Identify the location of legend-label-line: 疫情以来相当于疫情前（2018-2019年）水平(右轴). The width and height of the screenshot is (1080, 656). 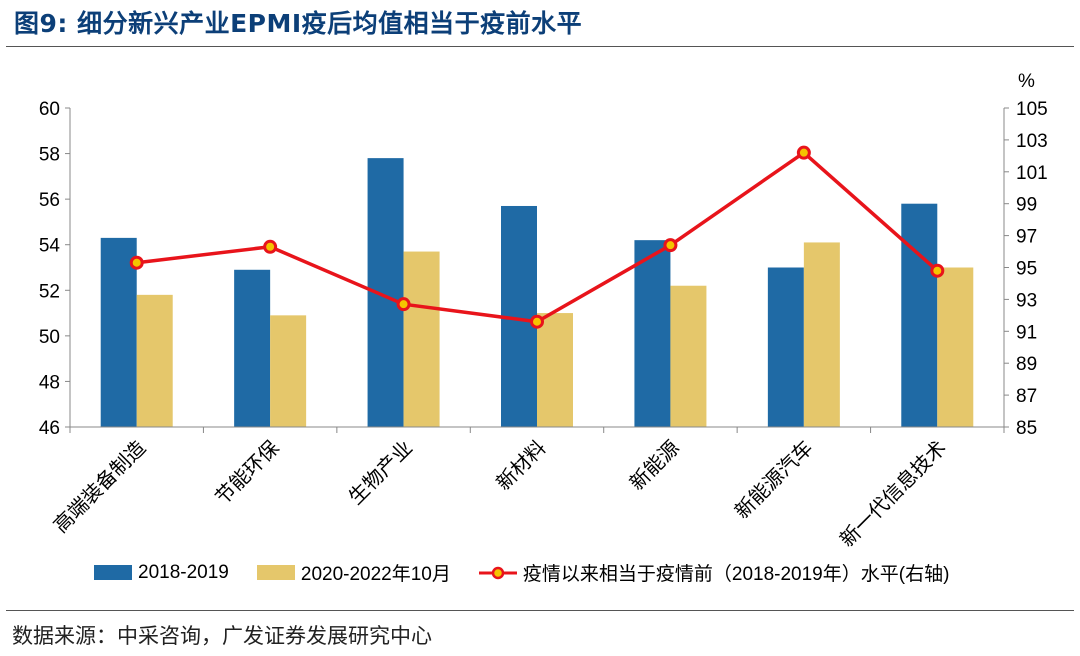
(736, 574).